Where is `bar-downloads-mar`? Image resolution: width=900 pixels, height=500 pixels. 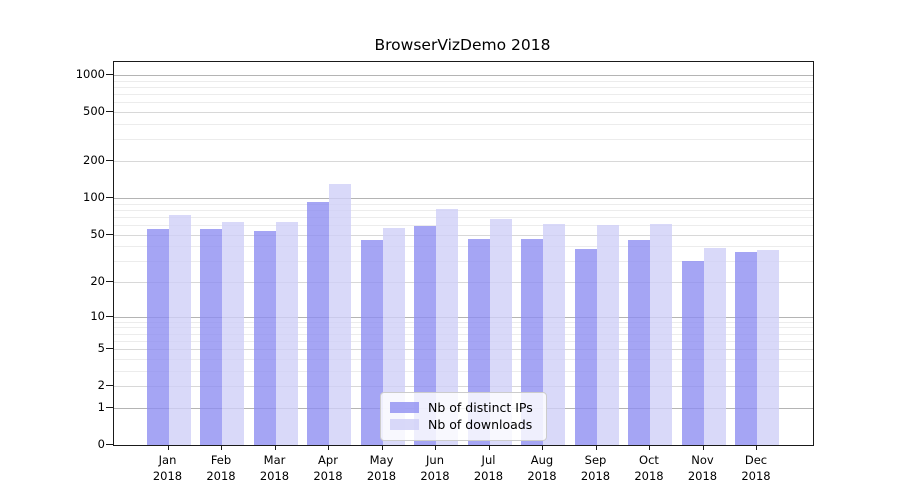 bar-downloads-mar is located at coordinates (286, 333).